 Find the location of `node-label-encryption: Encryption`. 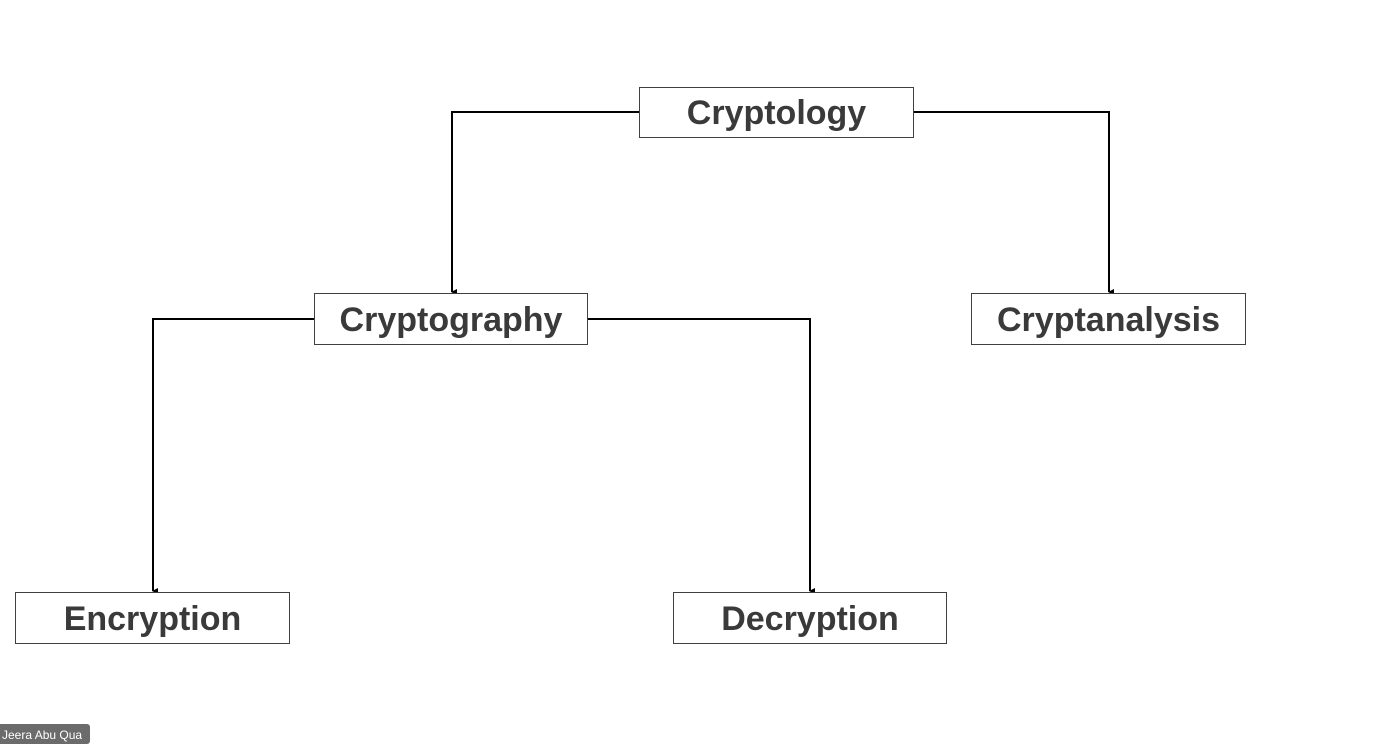

node-label-encryption: Encryption is located at coordinates (152, 618).